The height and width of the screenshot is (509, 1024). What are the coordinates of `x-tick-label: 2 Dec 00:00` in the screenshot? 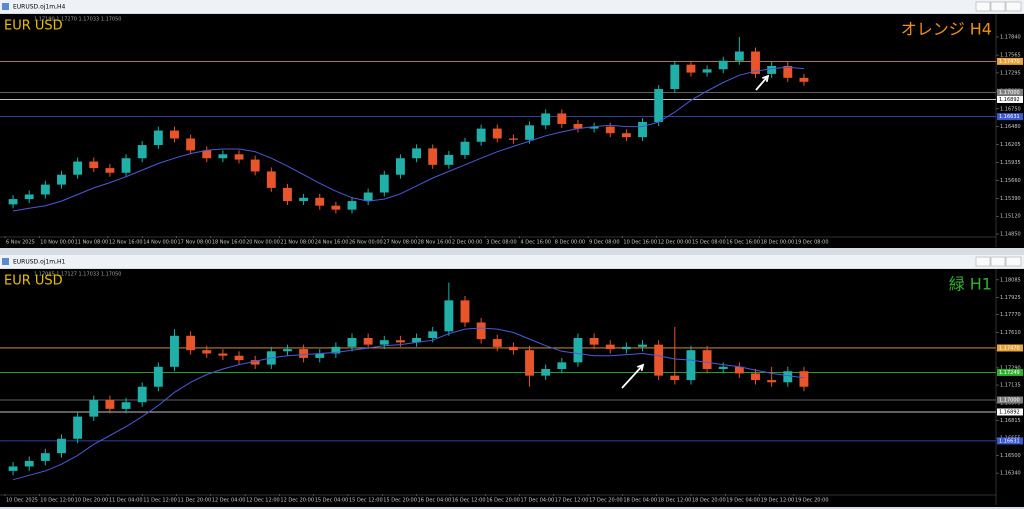 It's located at (467, 243).